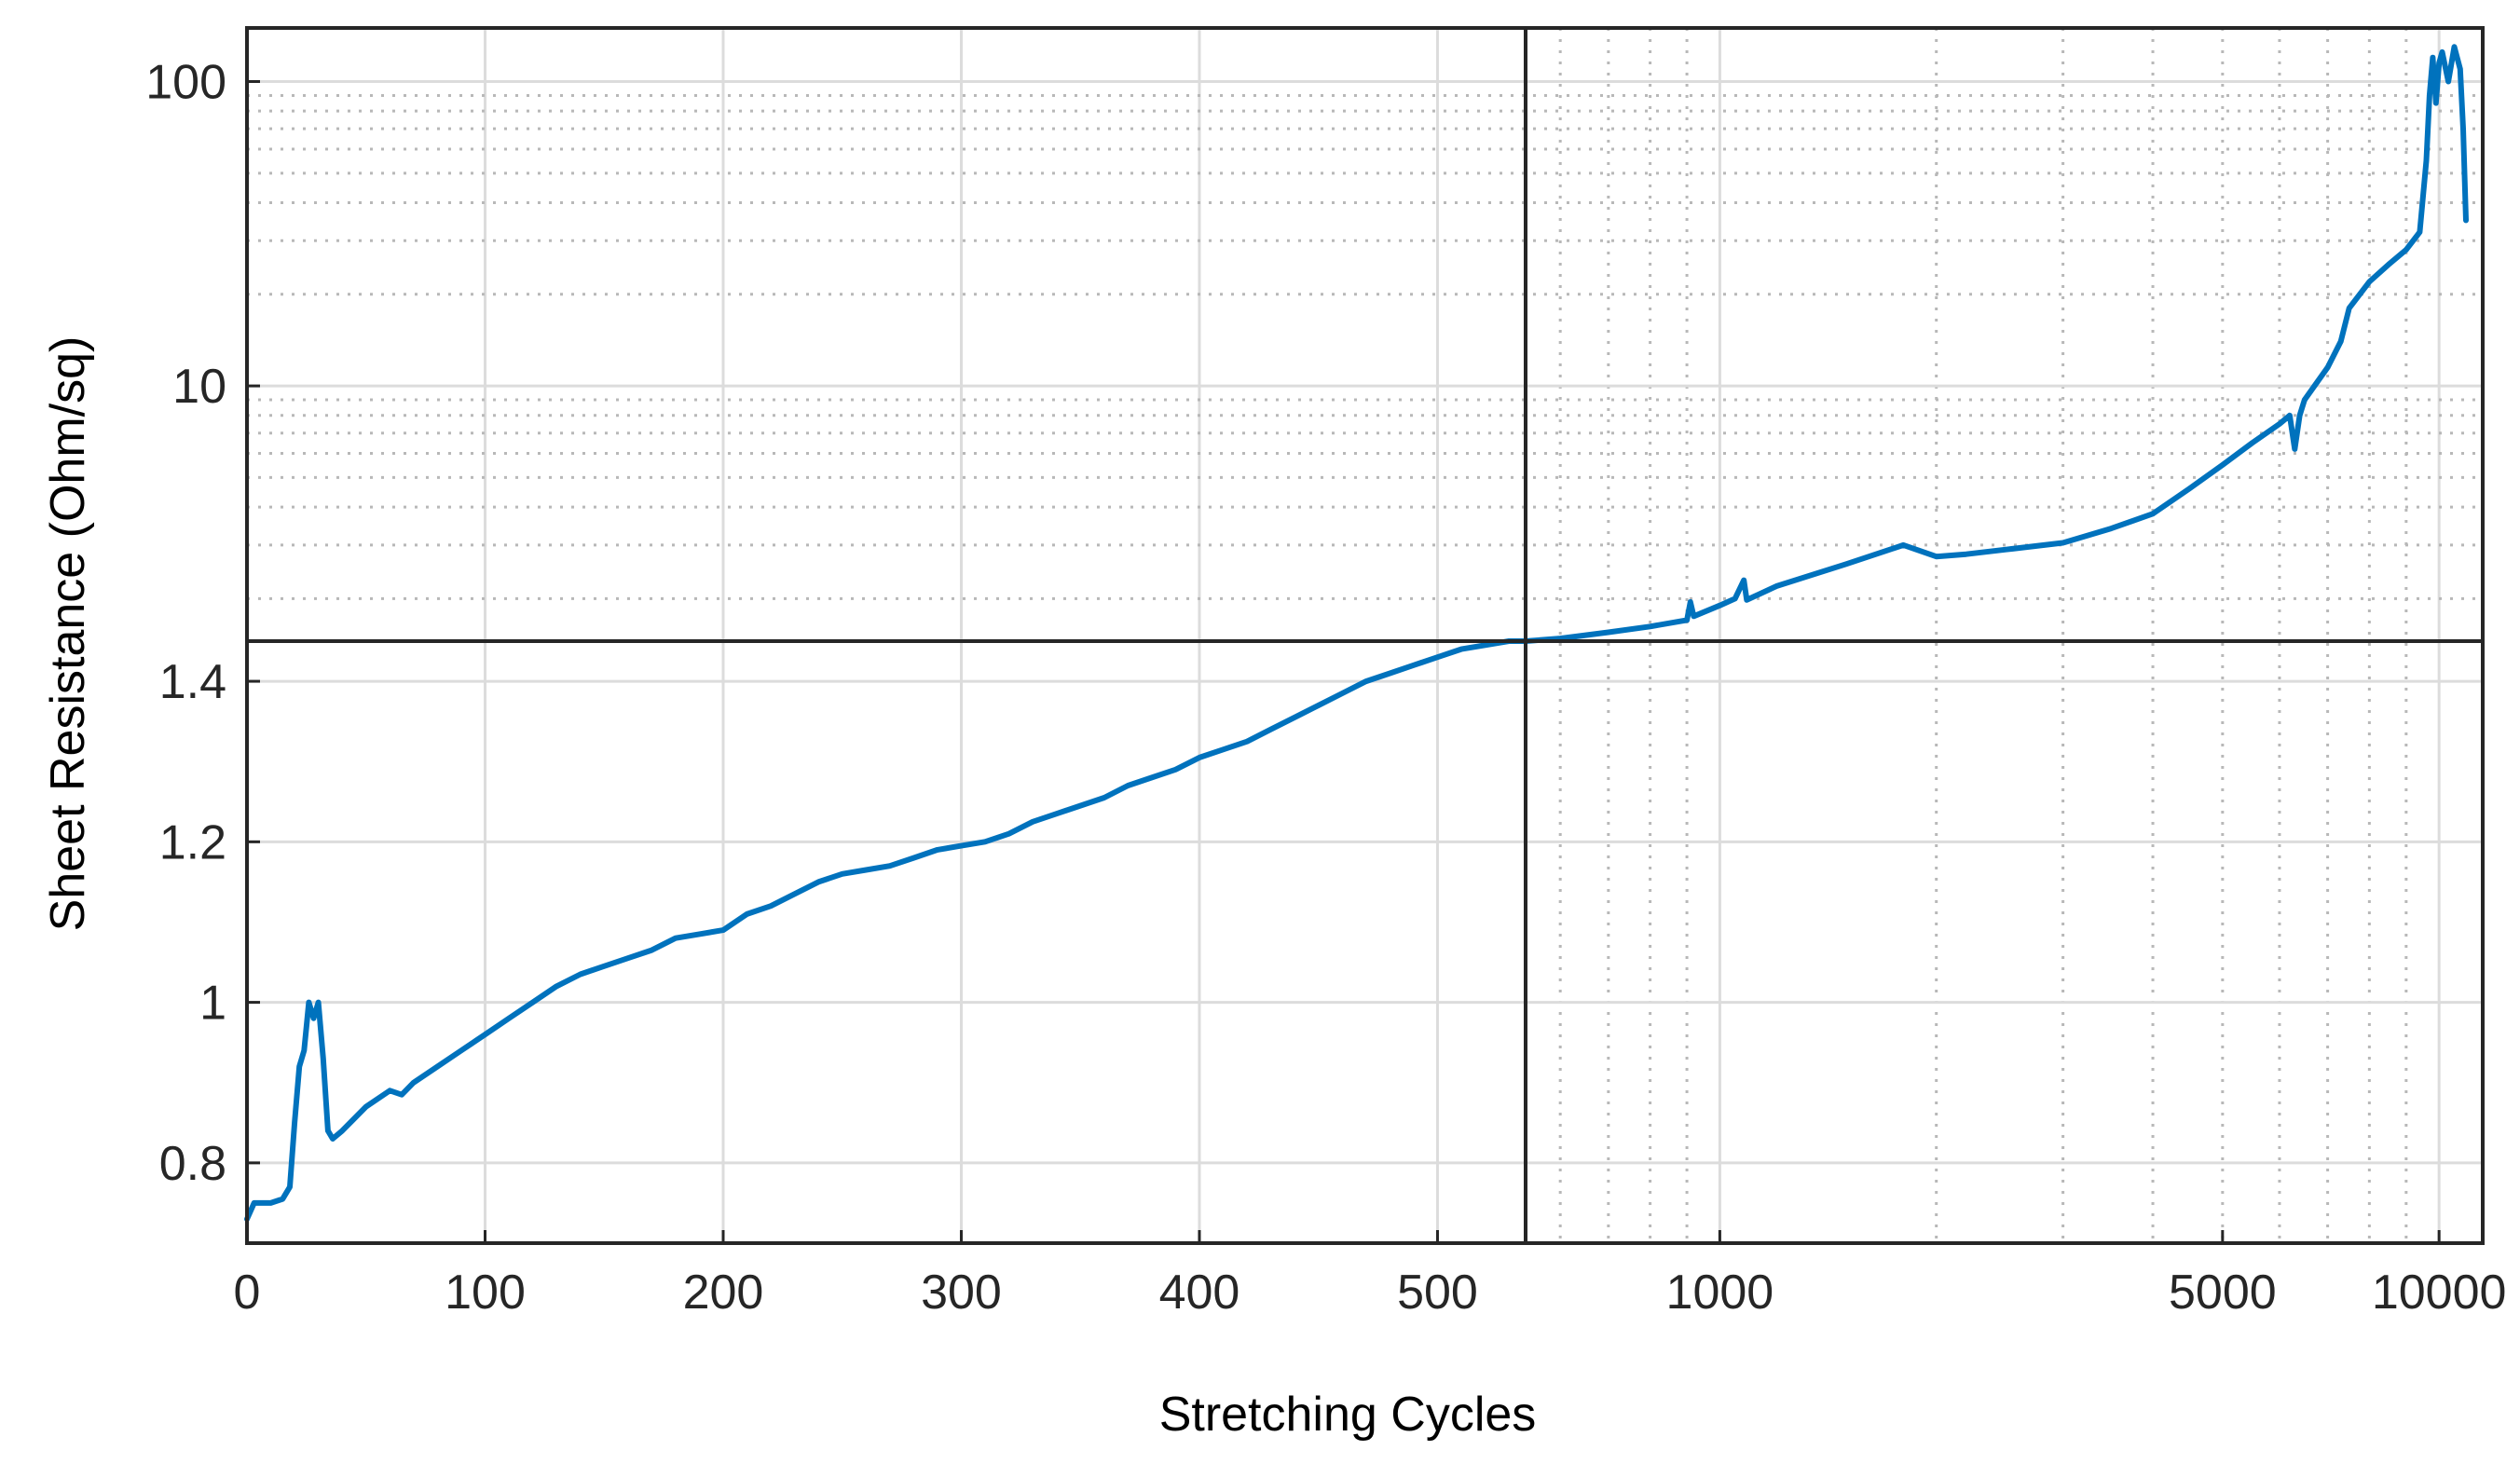 This screenshot has width=2520, height=1464. Describe the element at coordinates (199, 387) in the screenshot. I see `y-tick-label: 10` at that location.